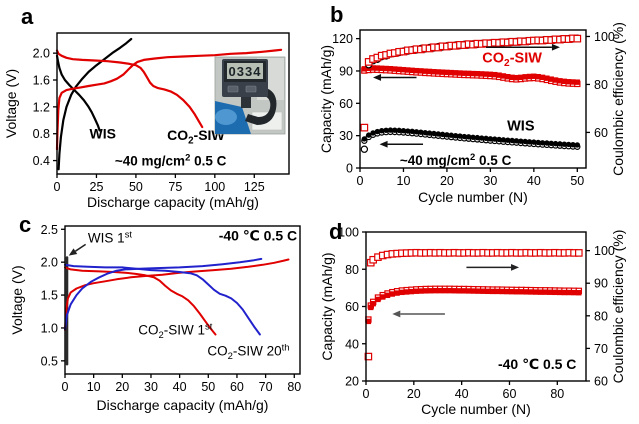 The width and height of the screenshot is (639, 424). Describe the element at coordinates (11, 103) in the screenshot. I see `a-ylabel: Voltage (V)` at that location.